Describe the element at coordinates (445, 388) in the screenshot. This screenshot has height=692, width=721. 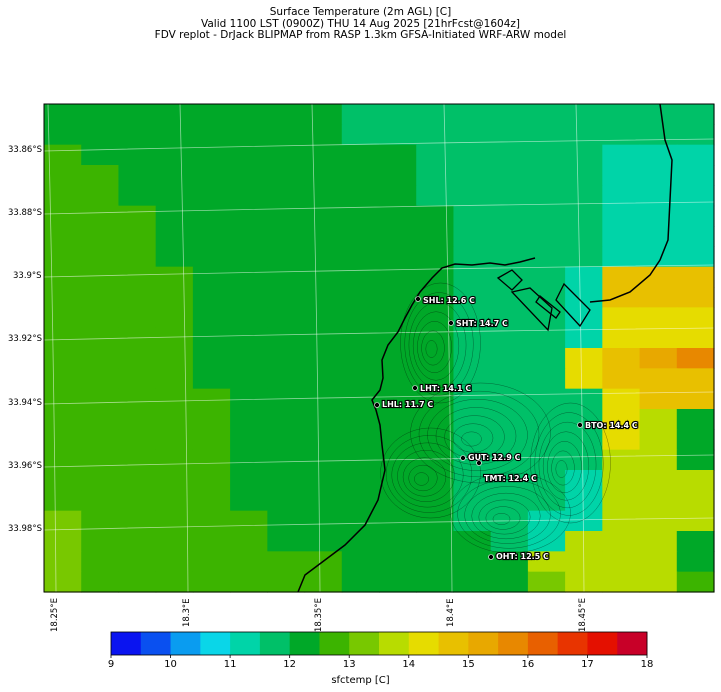
I see `station-label: LHT: 14.1 C` at that location.